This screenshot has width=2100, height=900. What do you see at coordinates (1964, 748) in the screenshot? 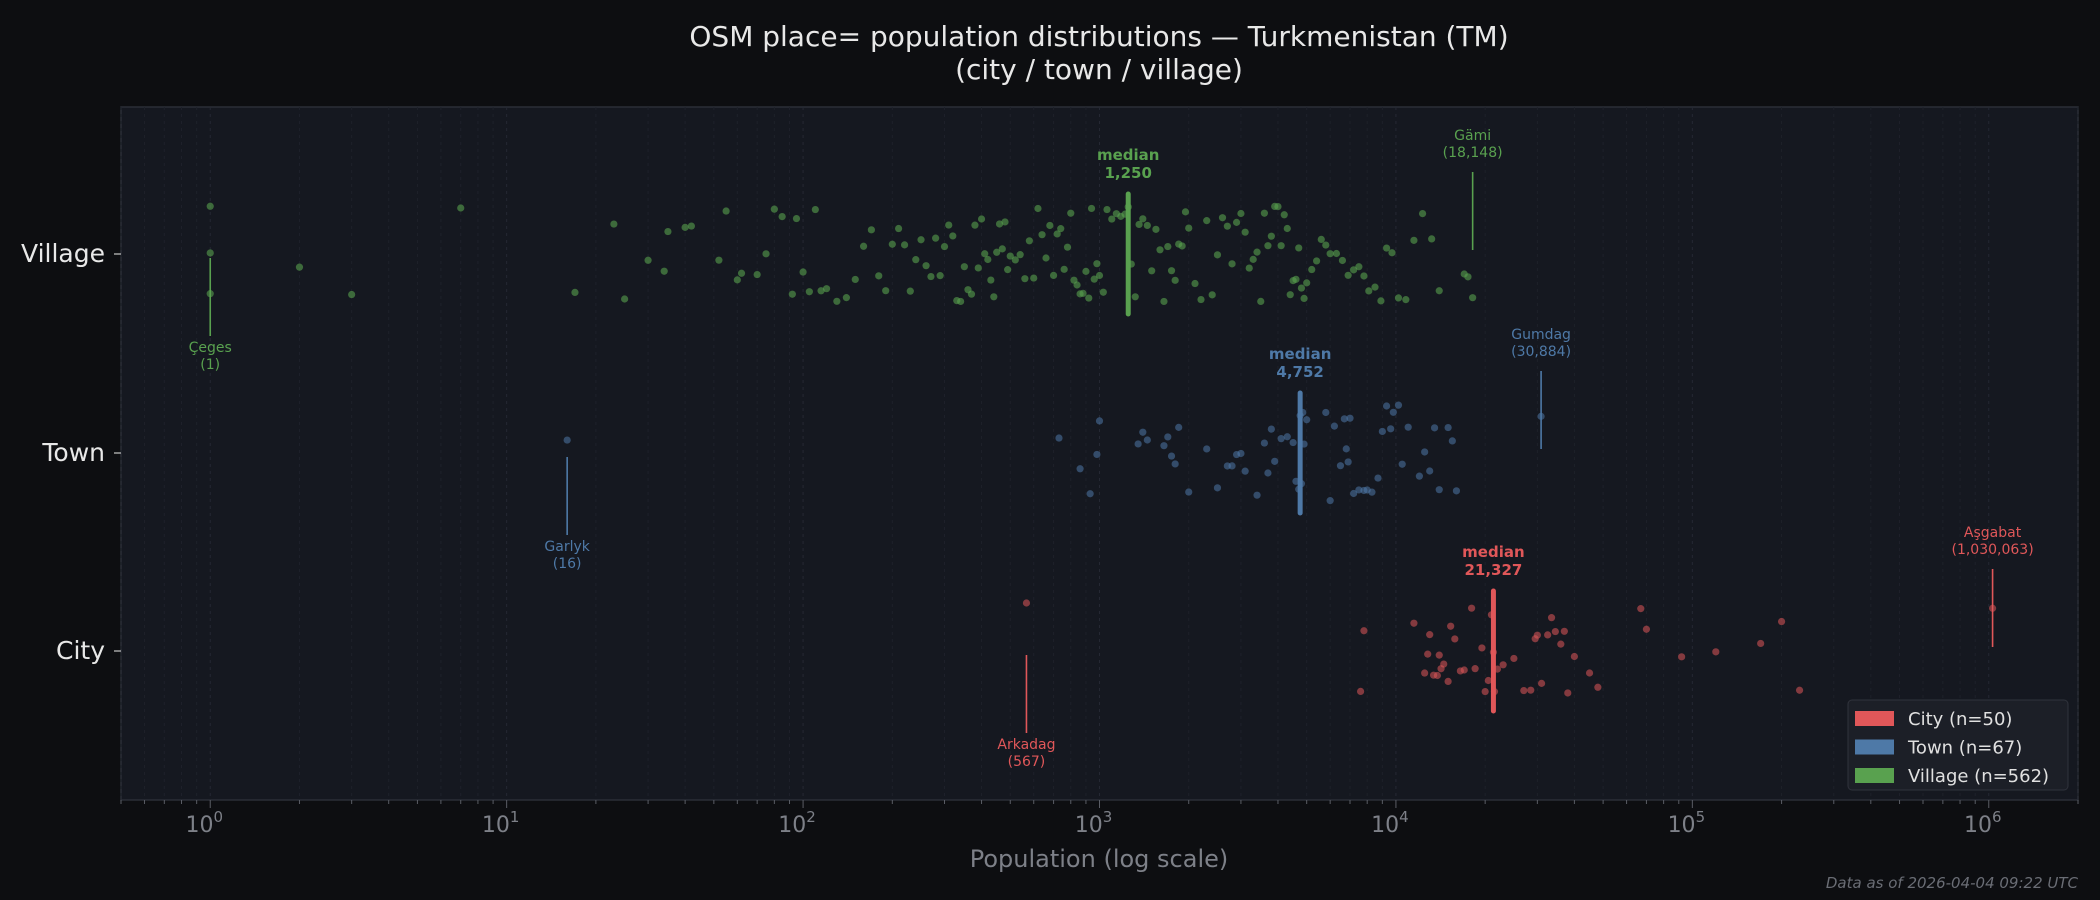
I see `legend-label-town: Town (n=67)` at bounding box center [1964, 748].